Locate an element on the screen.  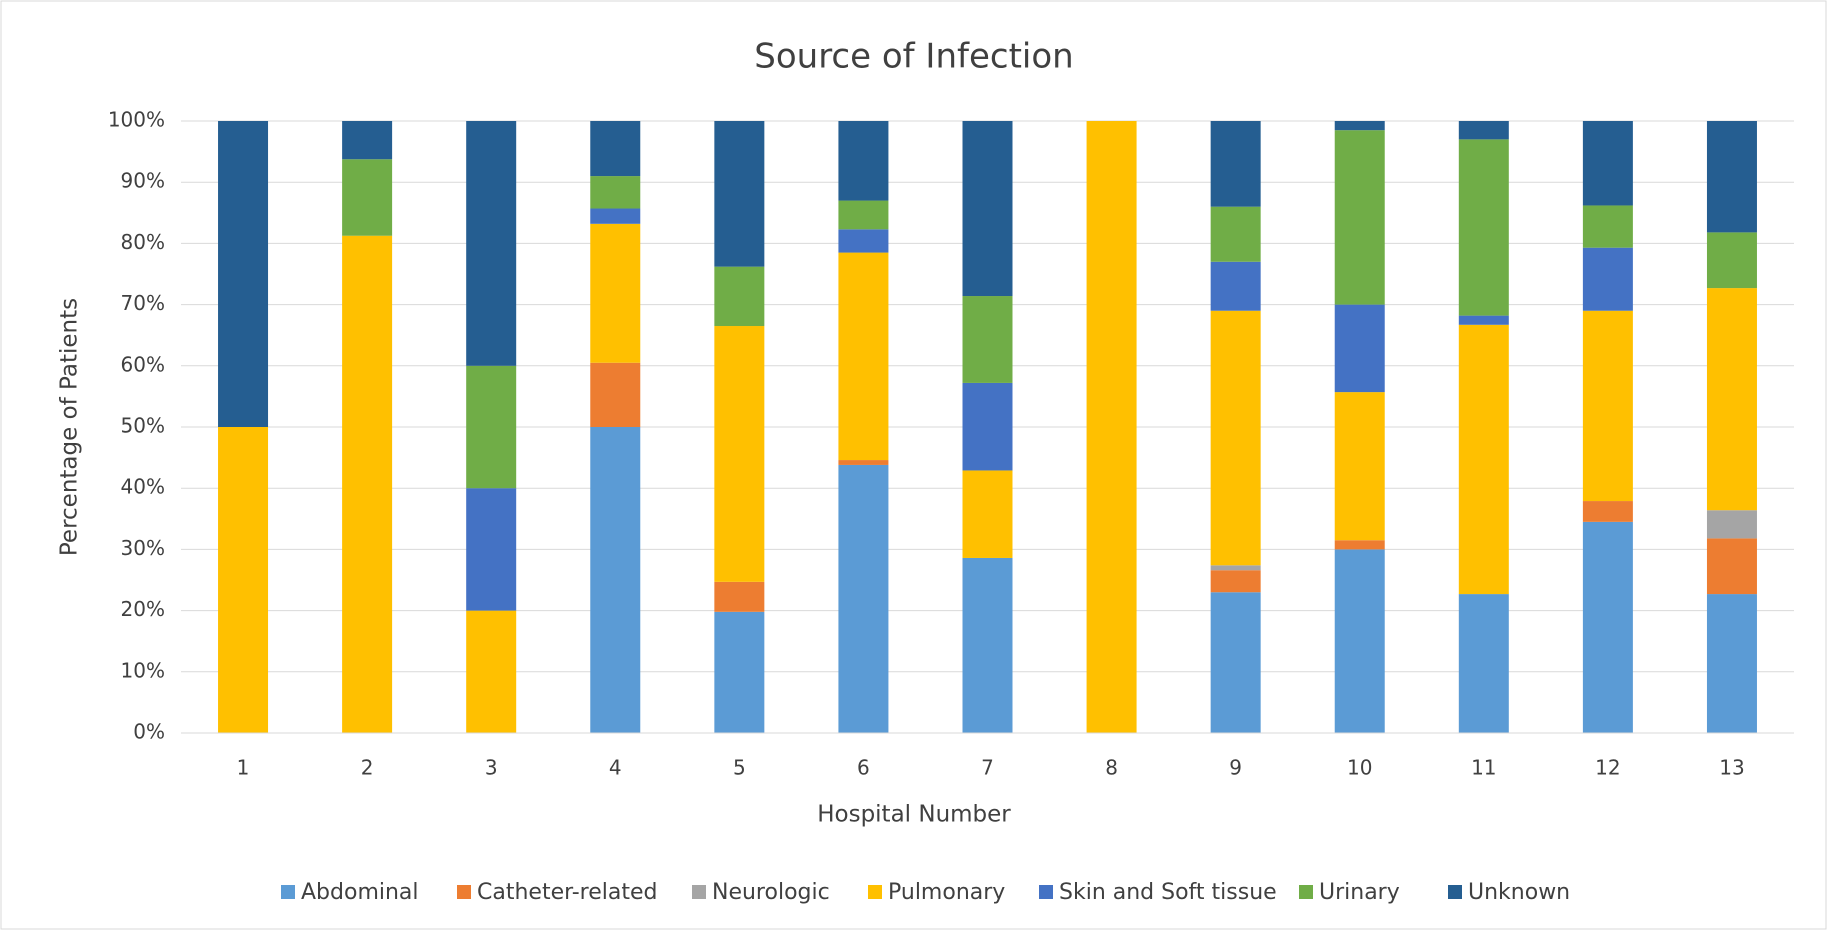
x-tick-label: 13 is located at coordinates (1731, 768).